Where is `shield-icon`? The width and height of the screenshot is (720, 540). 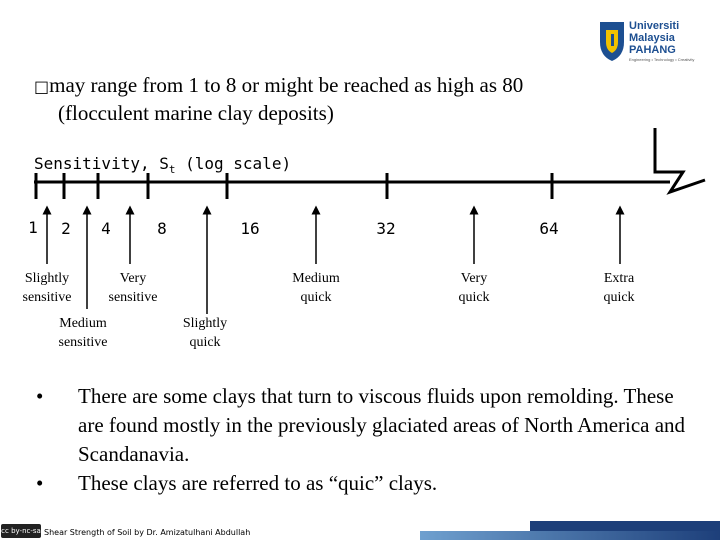 shield-icon is located at coordinates (612, 41).